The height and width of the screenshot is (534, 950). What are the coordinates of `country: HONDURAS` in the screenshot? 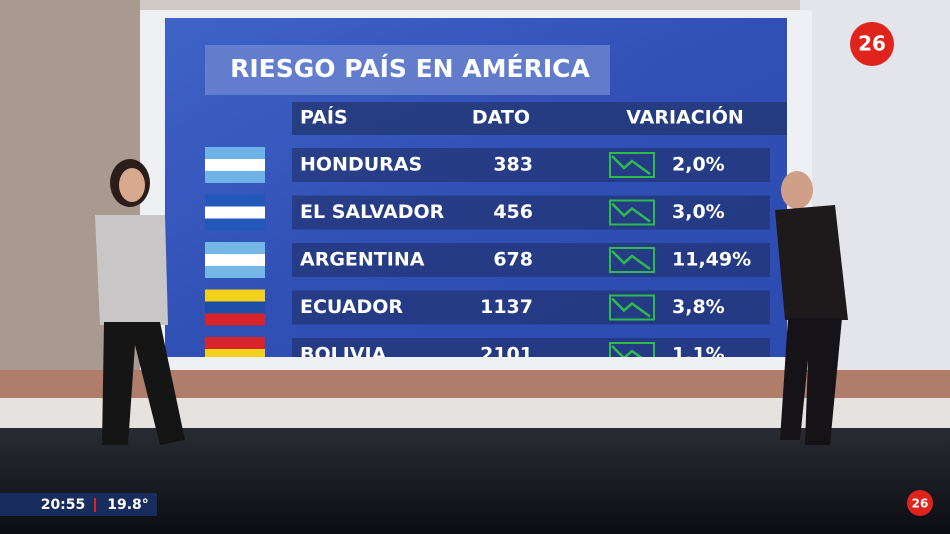 It's located at (361, 165).